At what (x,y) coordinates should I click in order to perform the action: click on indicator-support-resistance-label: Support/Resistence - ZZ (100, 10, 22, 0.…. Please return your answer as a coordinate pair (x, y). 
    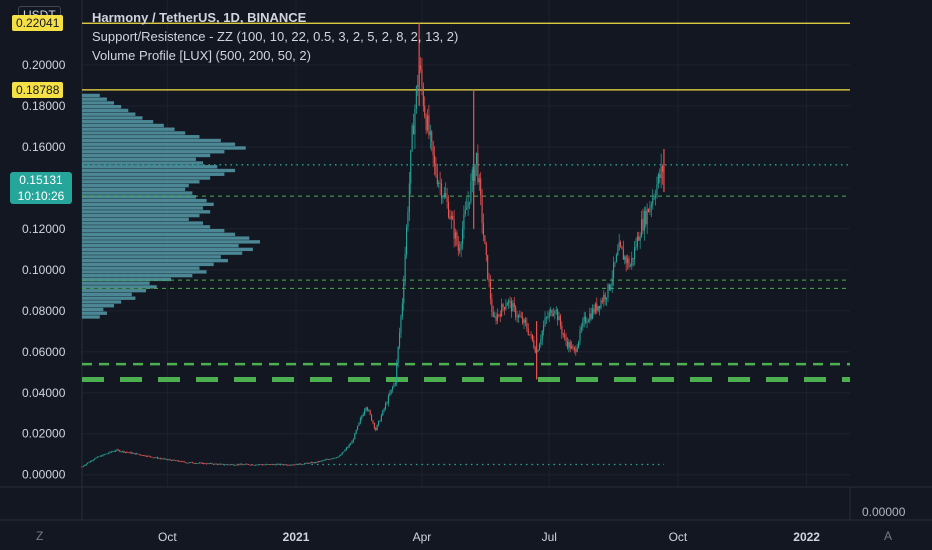
    Looking at the image, I should click on (275, 36).